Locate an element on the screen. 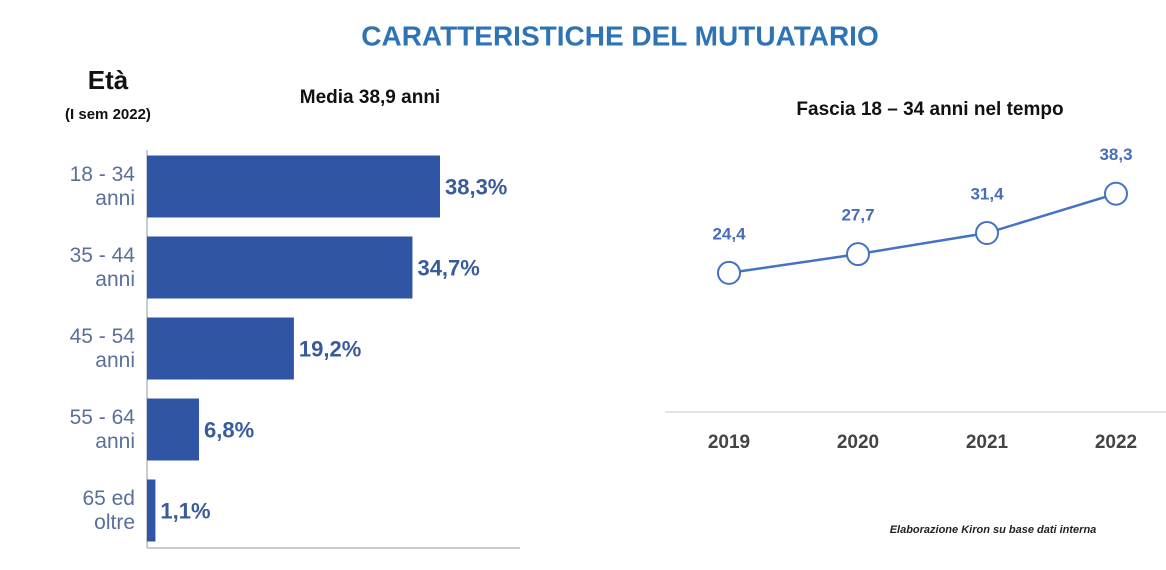 This screenshot has height=570, width=1166. data-label: 6,8% is located at coordinates (229, 429).